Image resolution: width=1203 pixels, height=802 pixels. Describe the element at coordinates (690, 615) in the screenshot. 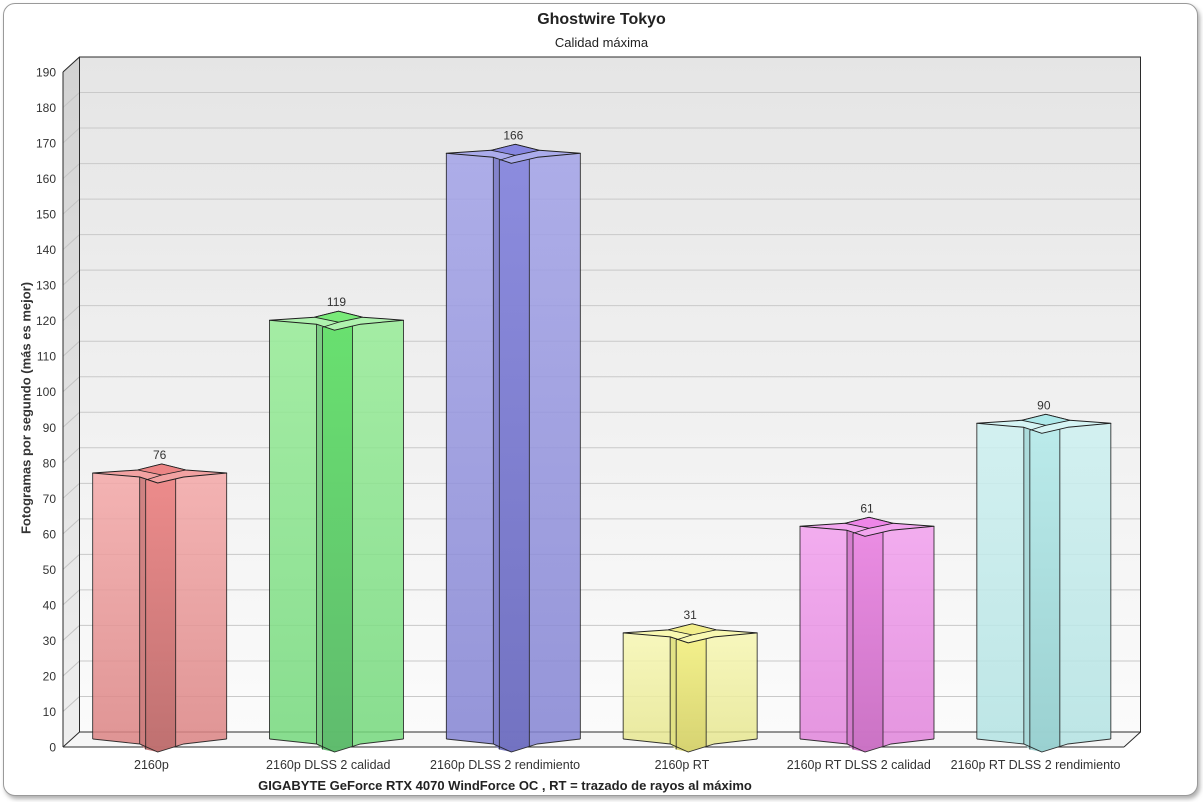

I see `bar-value-label: 31` at that location.